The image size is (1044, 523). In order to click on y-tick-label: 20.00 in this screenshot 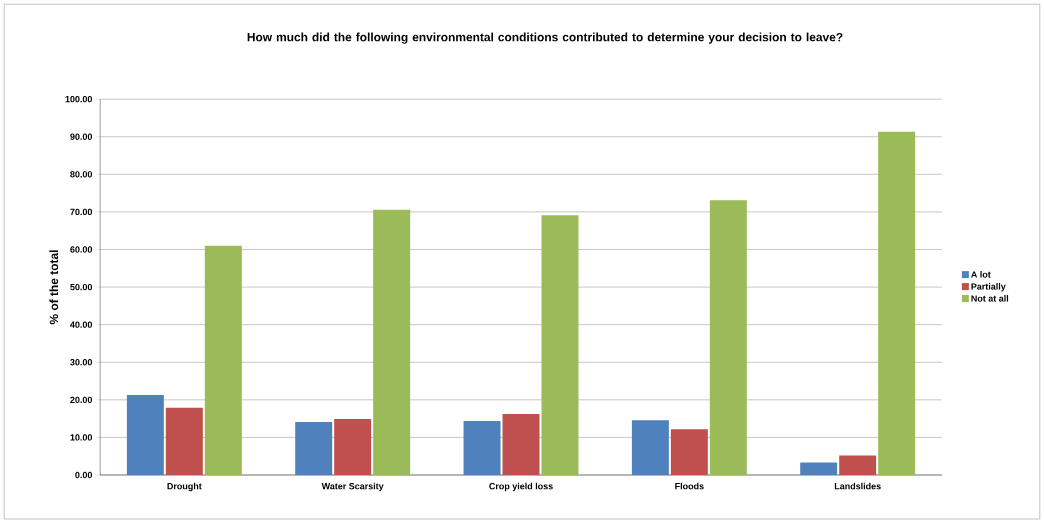, I will do `click(81, 399)`.